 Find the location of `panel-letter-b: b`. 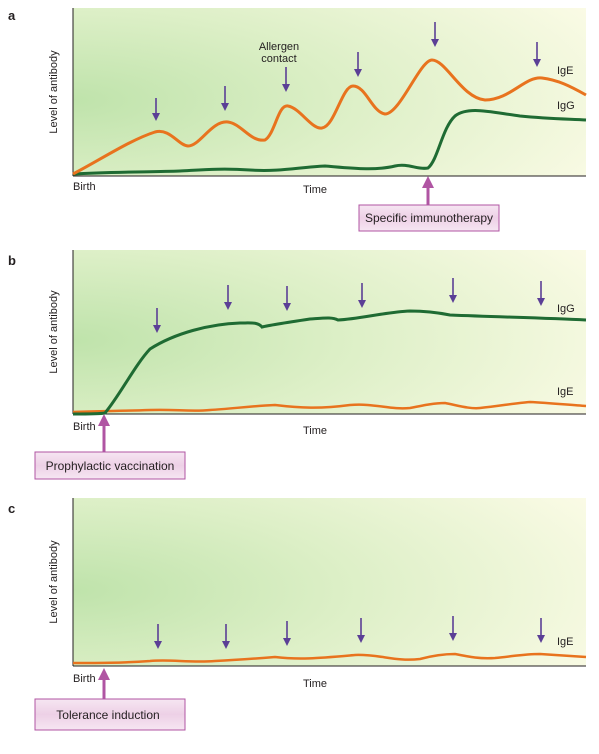

panel-letter-b: b is located at coordinates (12, 260).